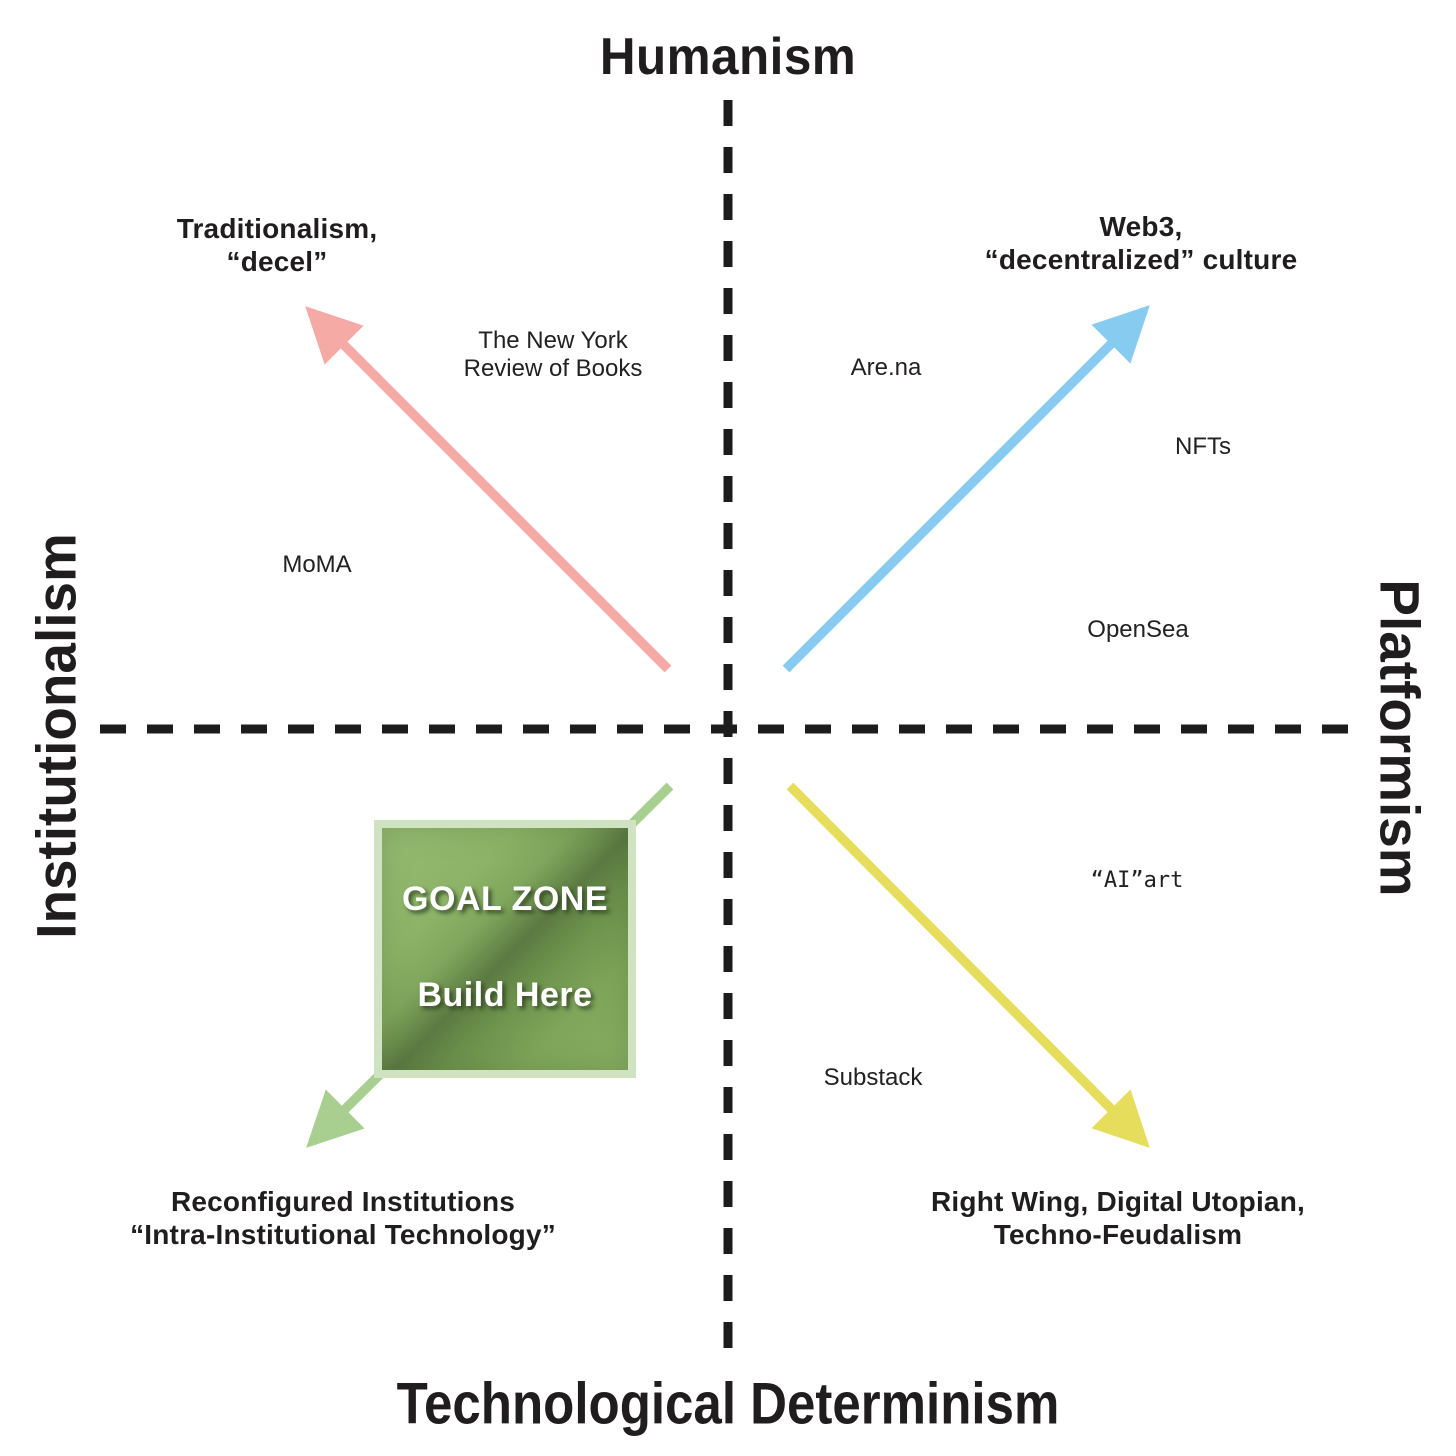 Image resolution: width=1456 pixels, height=1456 pixels. I want to click on arrow-web3, so click(966, 489).